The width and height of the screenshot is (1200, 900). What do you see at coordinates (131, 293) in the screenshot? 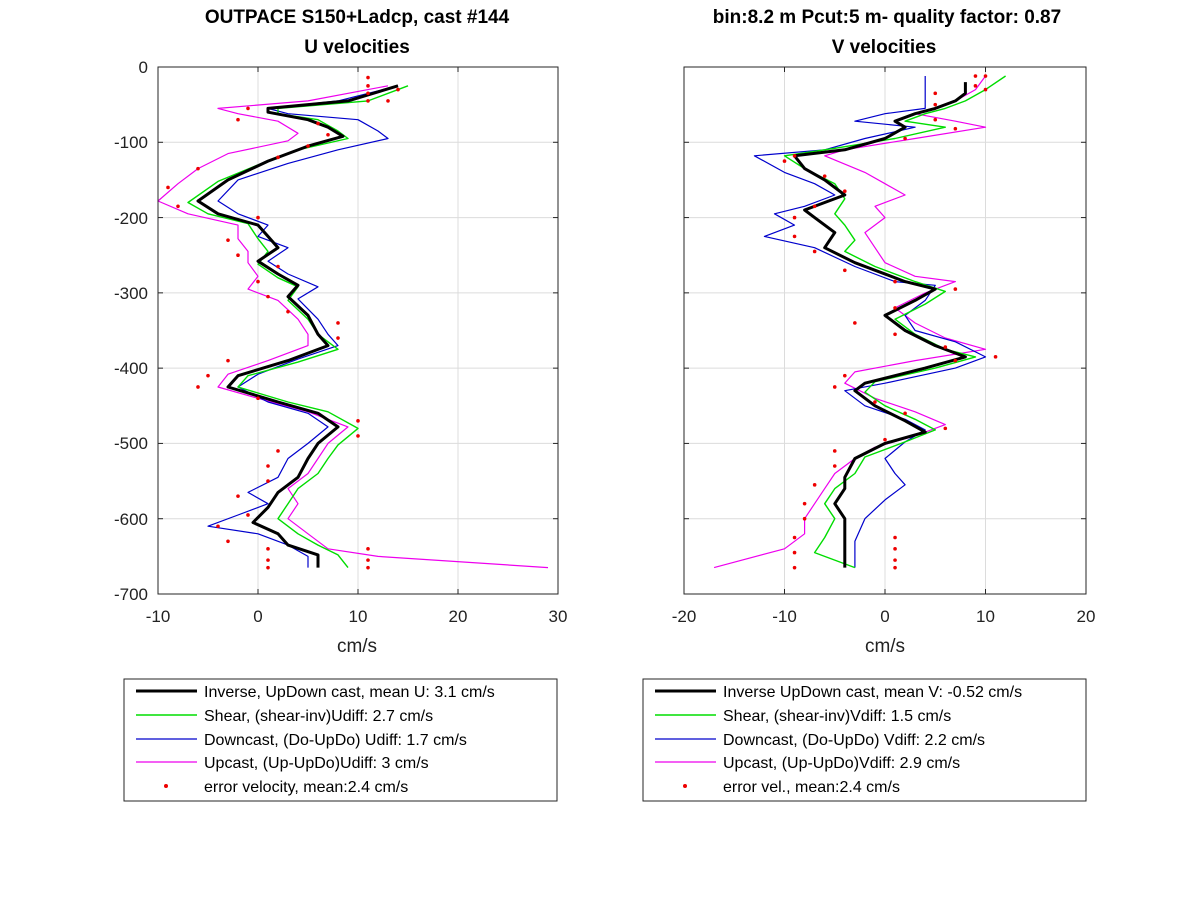
I see `y-tick-label: -300` at bounding box center [131, 293].